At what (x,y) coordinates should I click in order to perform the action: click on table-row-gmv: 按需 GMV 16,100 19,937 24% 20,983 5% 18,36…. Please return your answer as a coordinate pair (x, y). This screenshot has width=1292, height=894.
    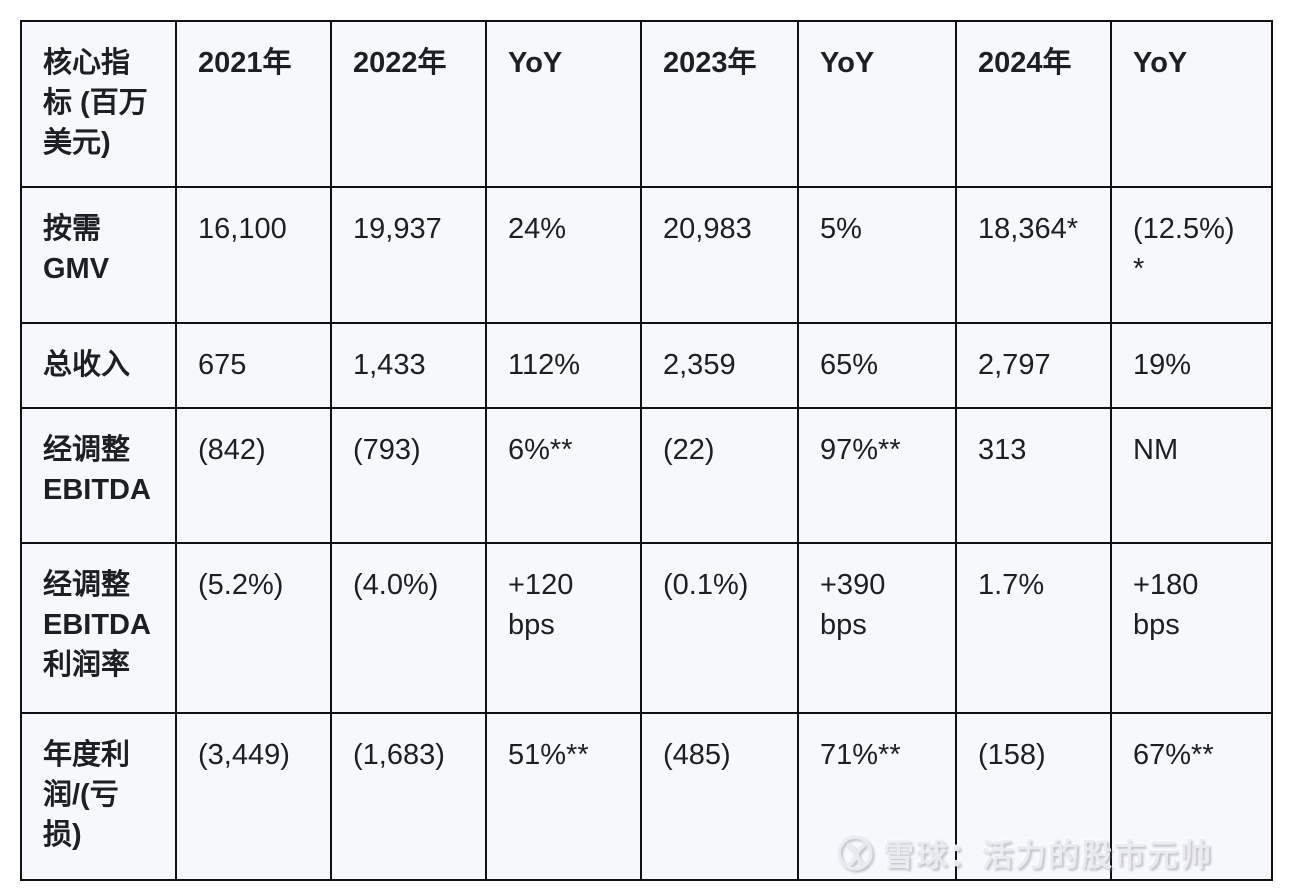
    Looking at the image, I should click on (646, 255).